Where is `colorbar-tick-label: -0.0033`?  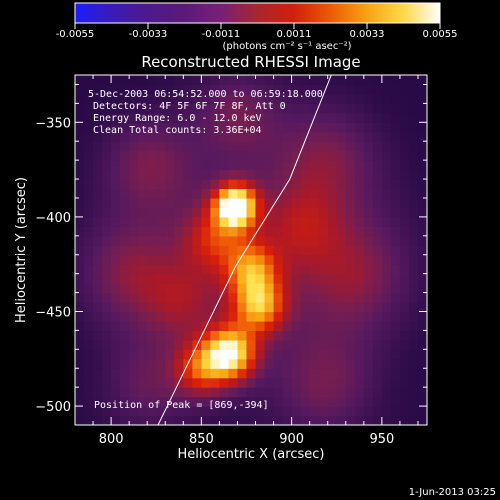
colorbar-tick-label: -0.0033 is located at coordinates (148, 34).